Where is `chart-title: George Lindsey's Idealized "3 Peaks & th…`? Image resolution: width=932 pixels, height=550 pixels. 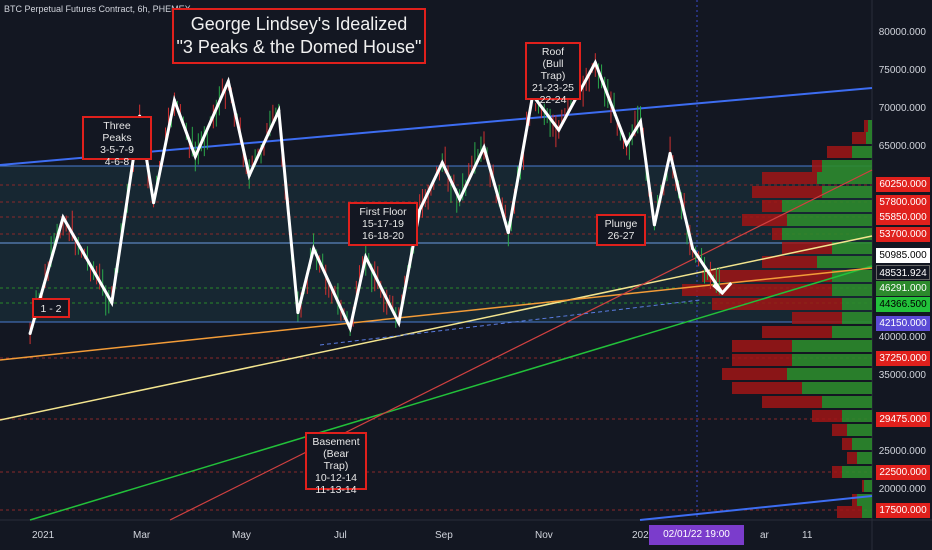
chart-title: George Lindsey's Idealized "3 Peaks & th… is located at coordinates (299, 36).